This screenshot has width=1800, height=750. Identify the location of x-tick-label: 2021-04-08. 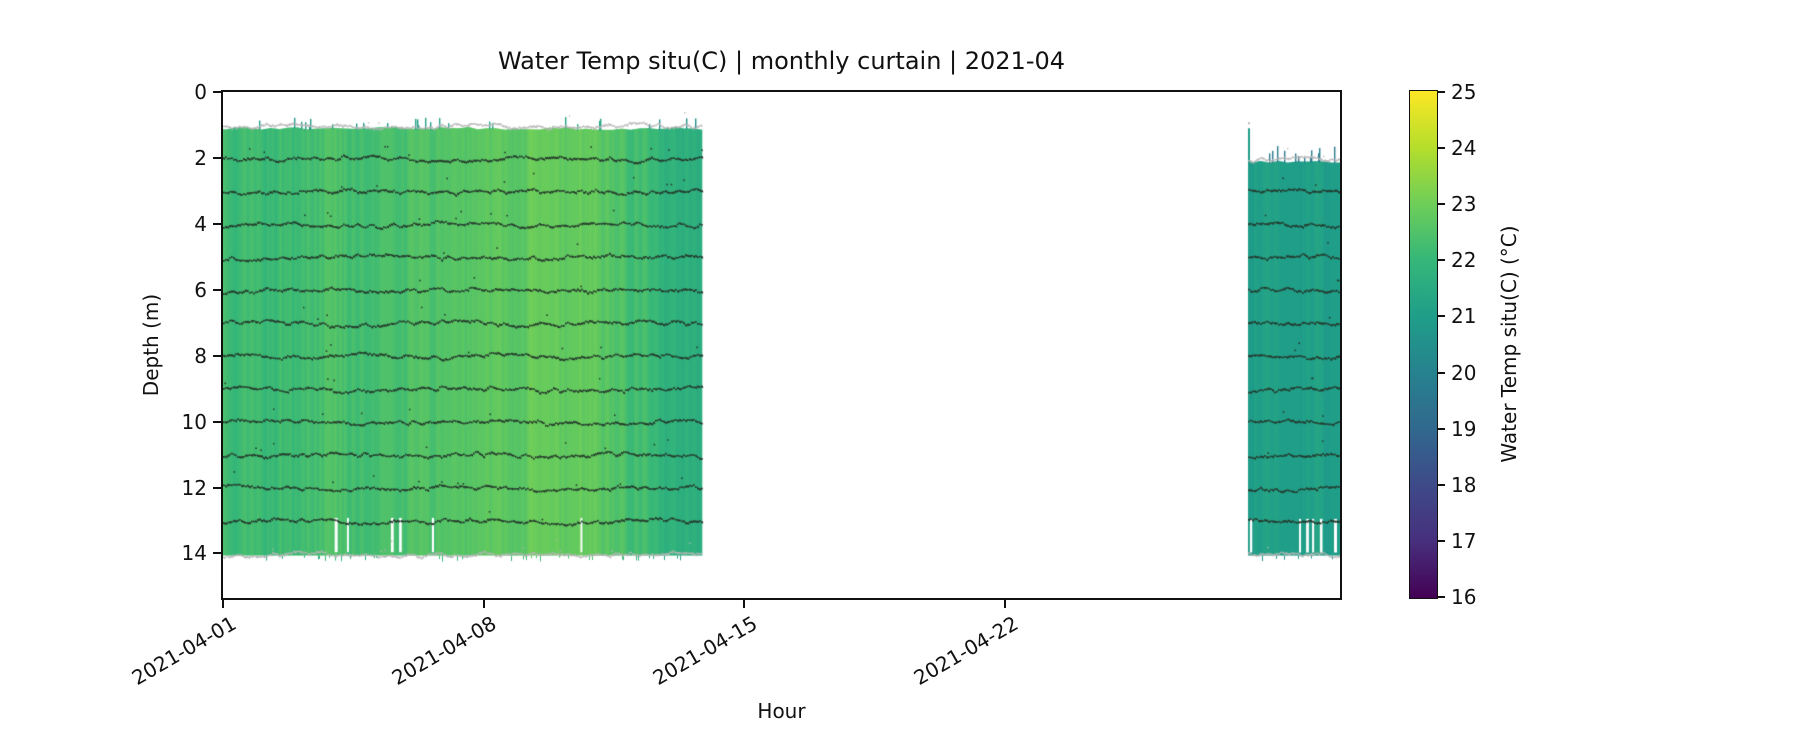
(444, 650).